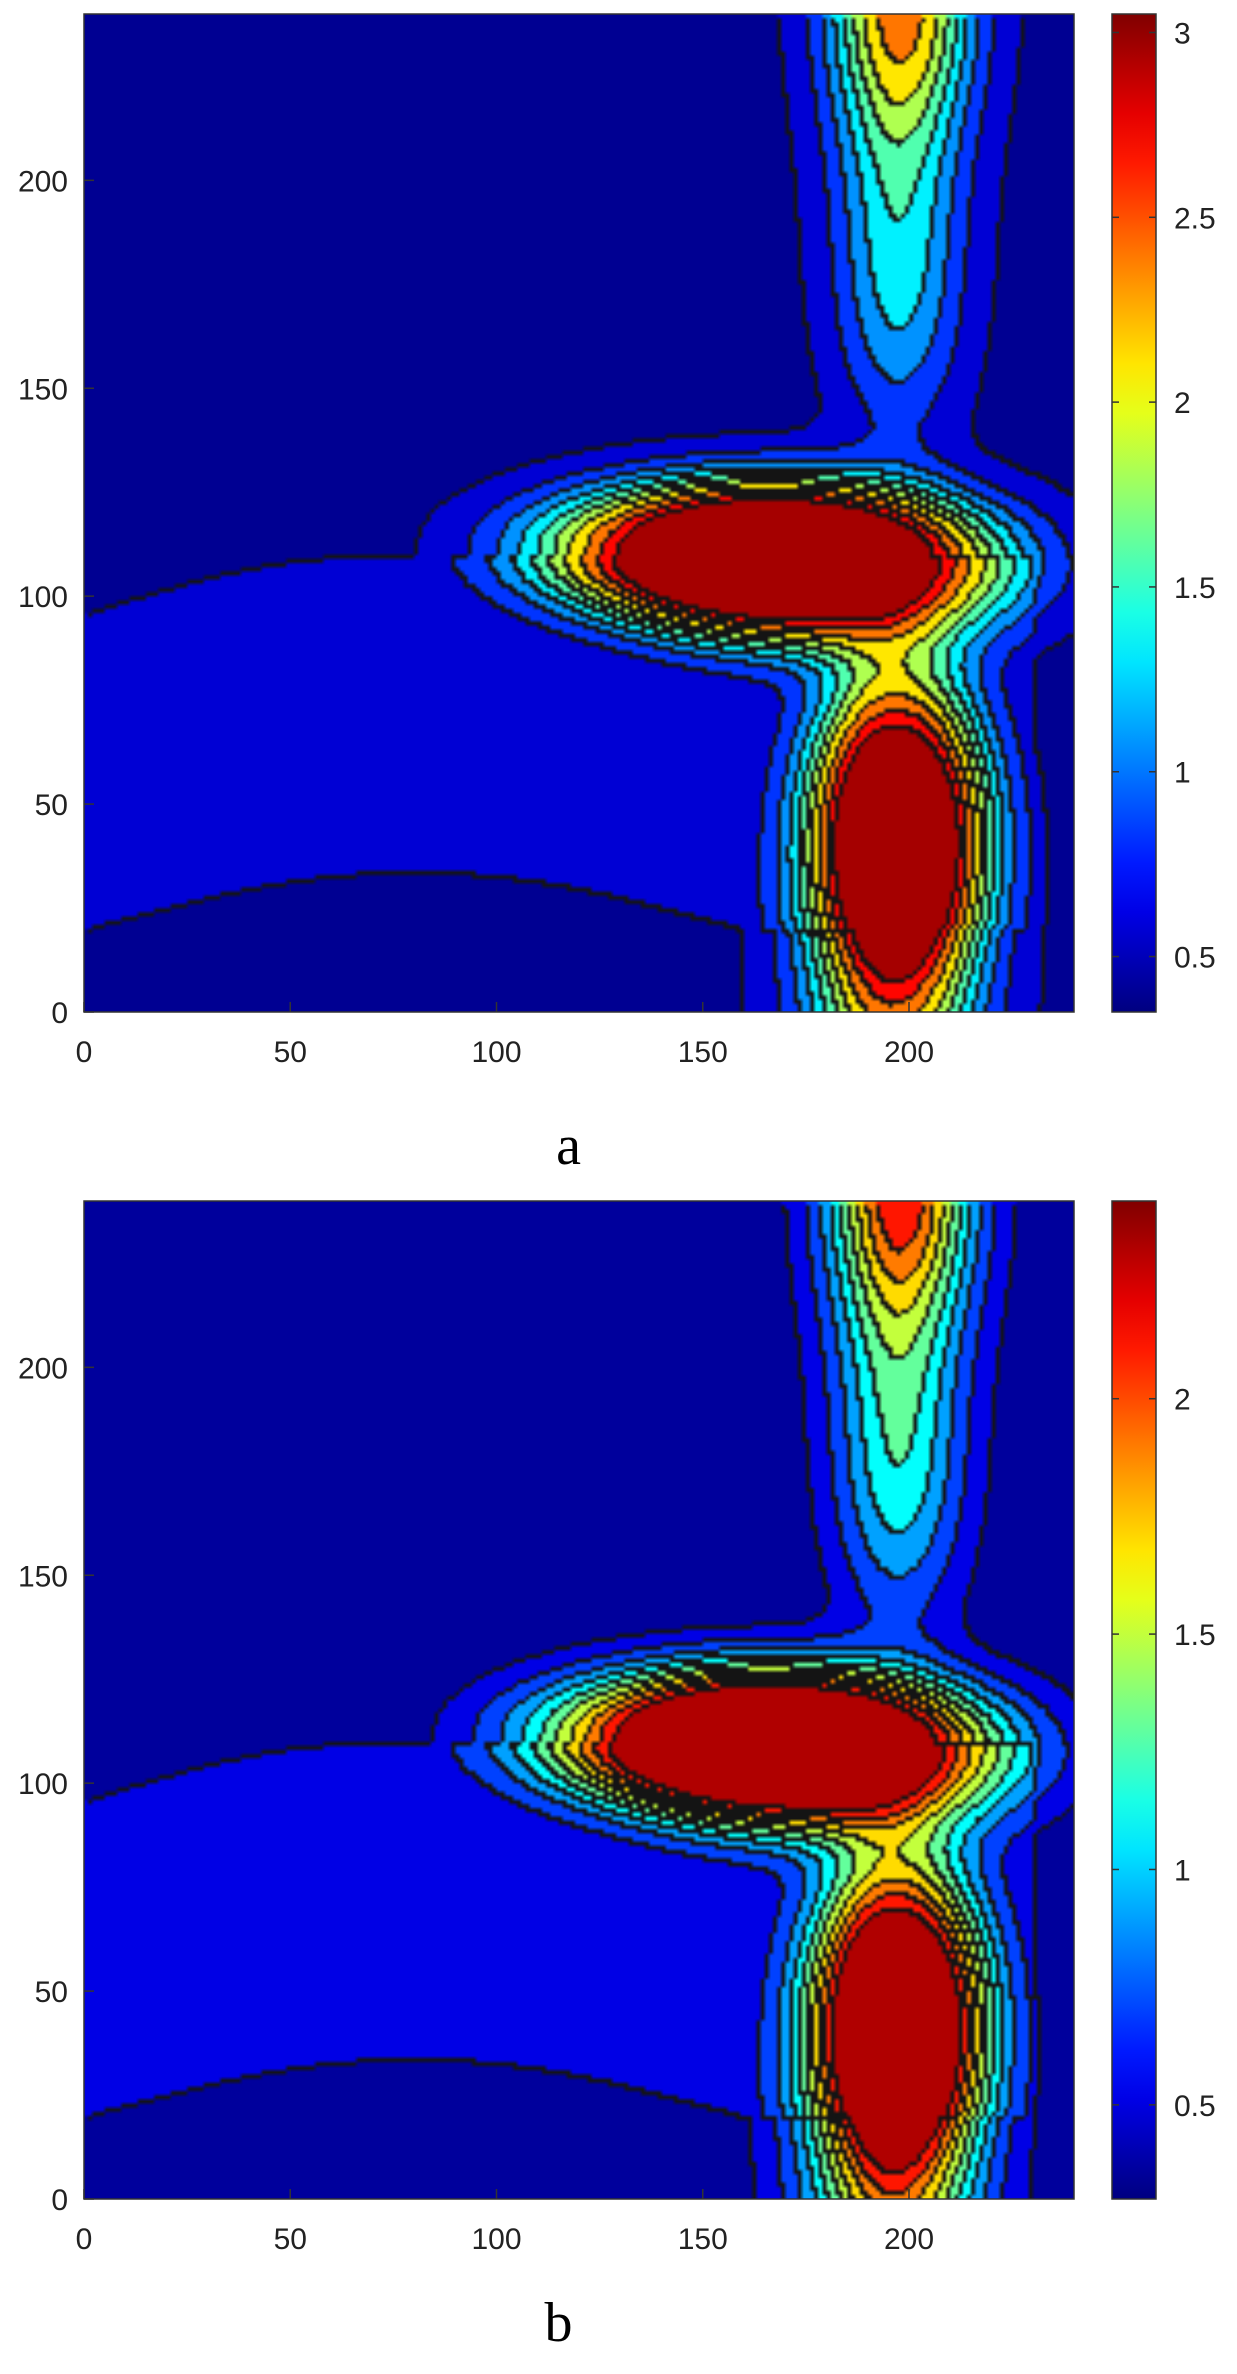 This screenshot has height=2374, width=1237. Describe the element at coordinates (1134, 1700) in the screenshot. I see `colorbar-b` at that location.